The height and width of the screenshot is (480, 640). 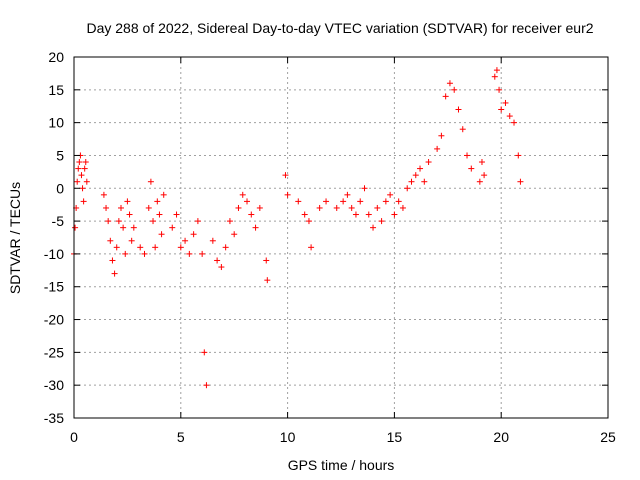 I want to click on y-tick-label: -5, so click(x=58, y=221).